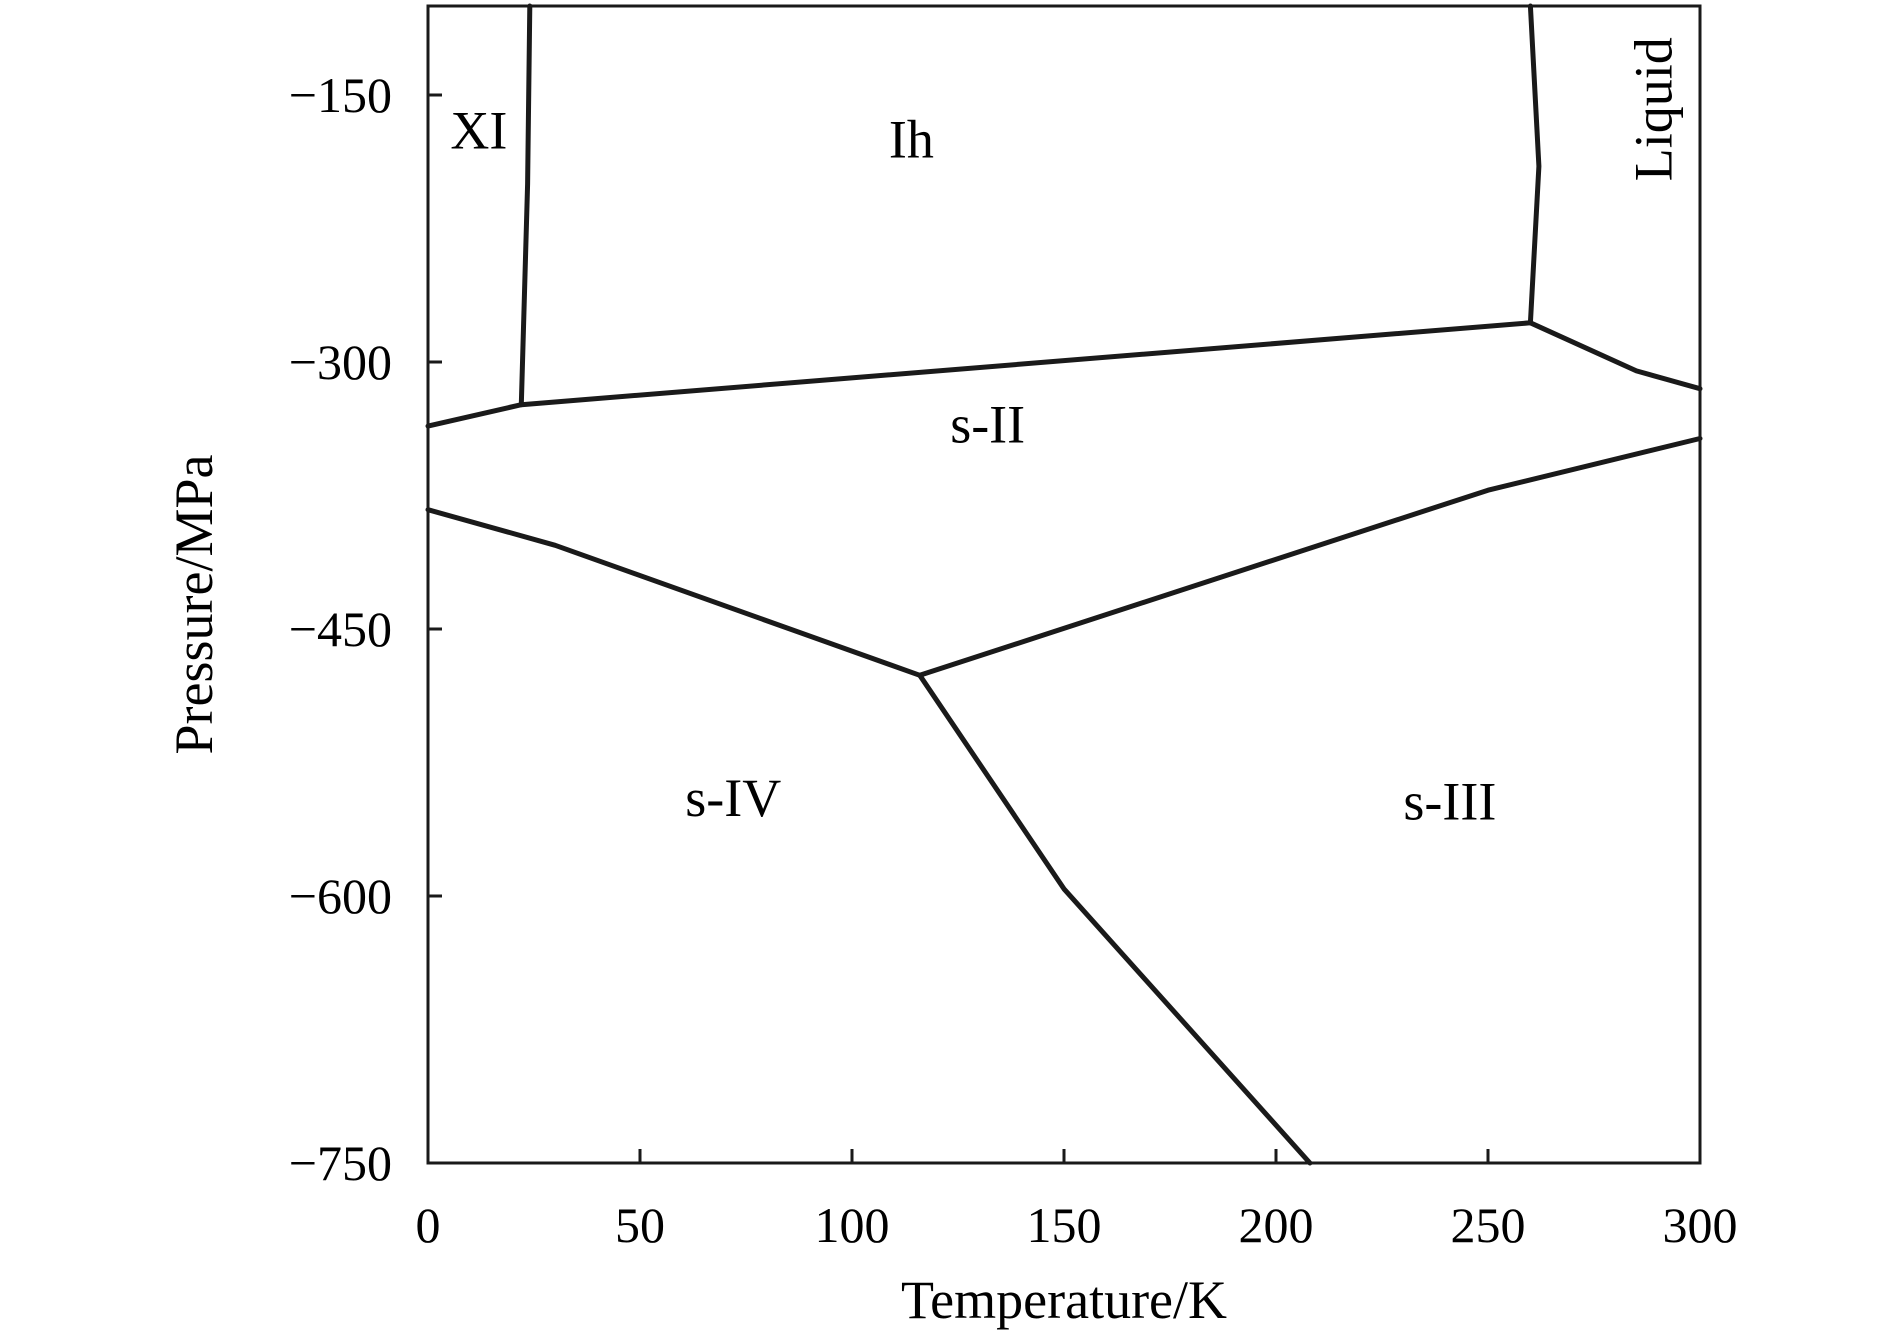  I want to click on x-tick-label: 50, so click(640, 1225).